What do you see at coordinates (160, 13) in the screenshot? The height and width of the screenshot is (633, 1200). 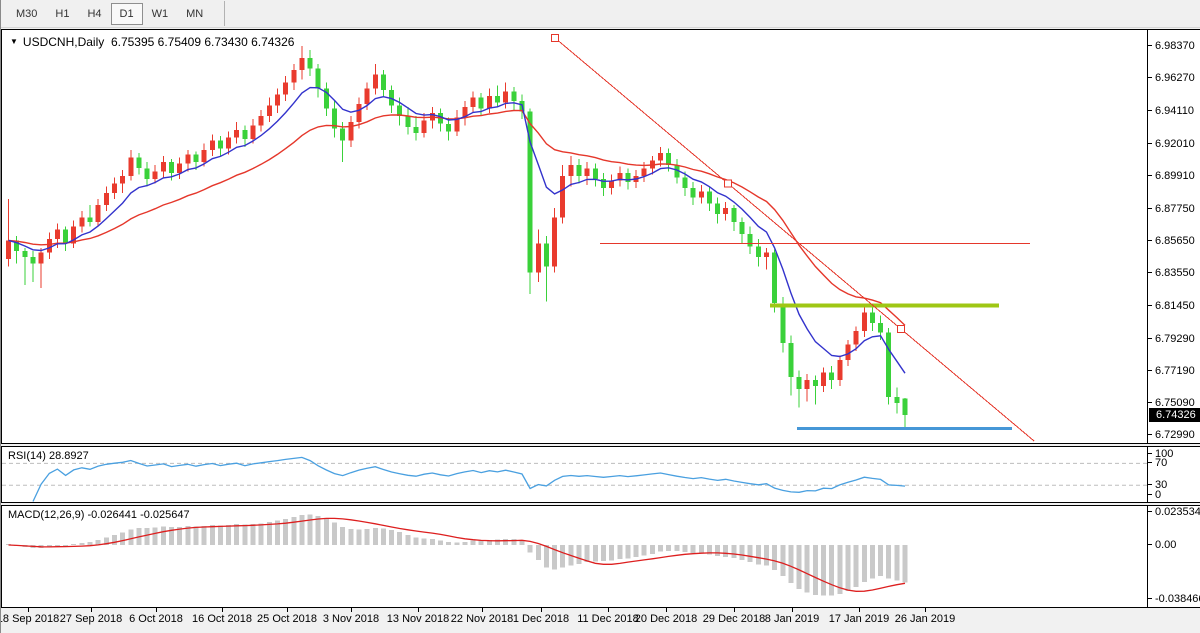 I see `tab-W1: W1` at bounding box center [160, 13].